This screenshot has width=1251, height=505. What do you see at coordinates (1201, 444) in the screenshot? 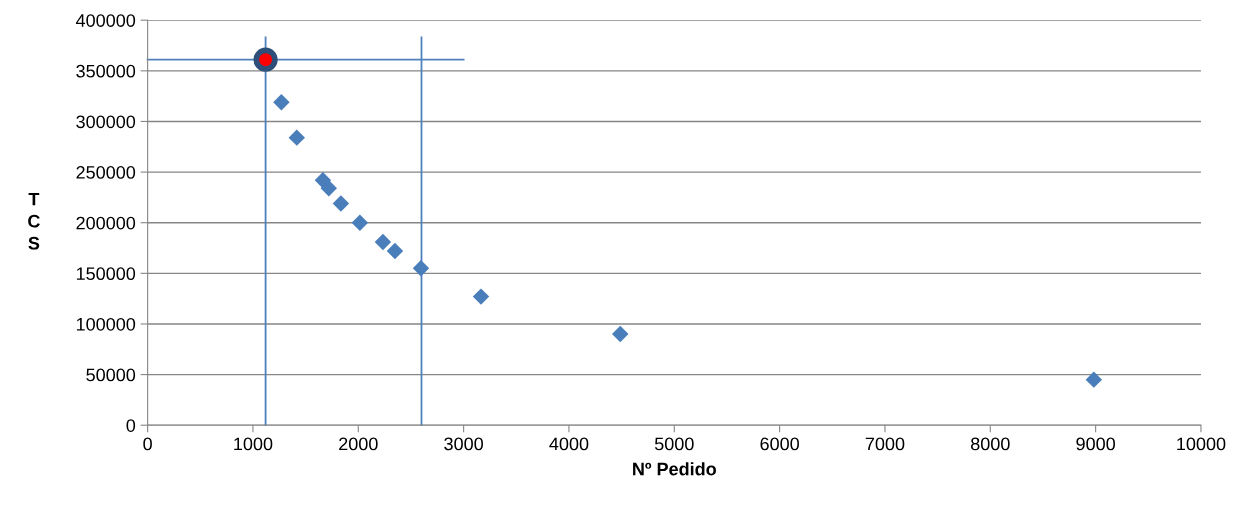
I see `x-tick-label: 10000` at bounding box center [1201, 444].